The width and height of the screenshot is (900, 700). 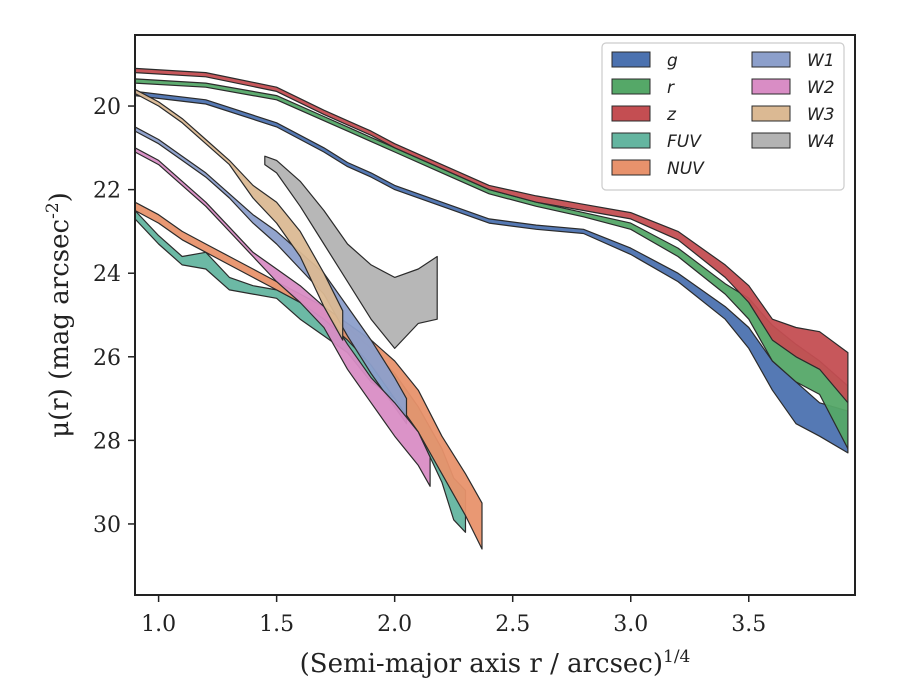 I want to click on legend-label: W2, so click(x=821, y=88).